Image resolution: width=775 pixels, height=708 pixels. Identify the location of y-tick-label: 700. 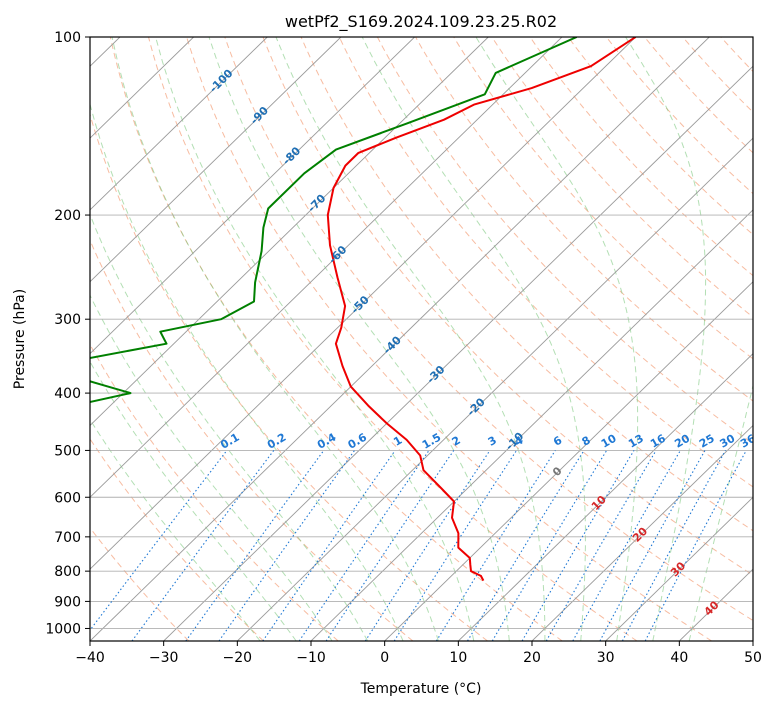
(67, 538).